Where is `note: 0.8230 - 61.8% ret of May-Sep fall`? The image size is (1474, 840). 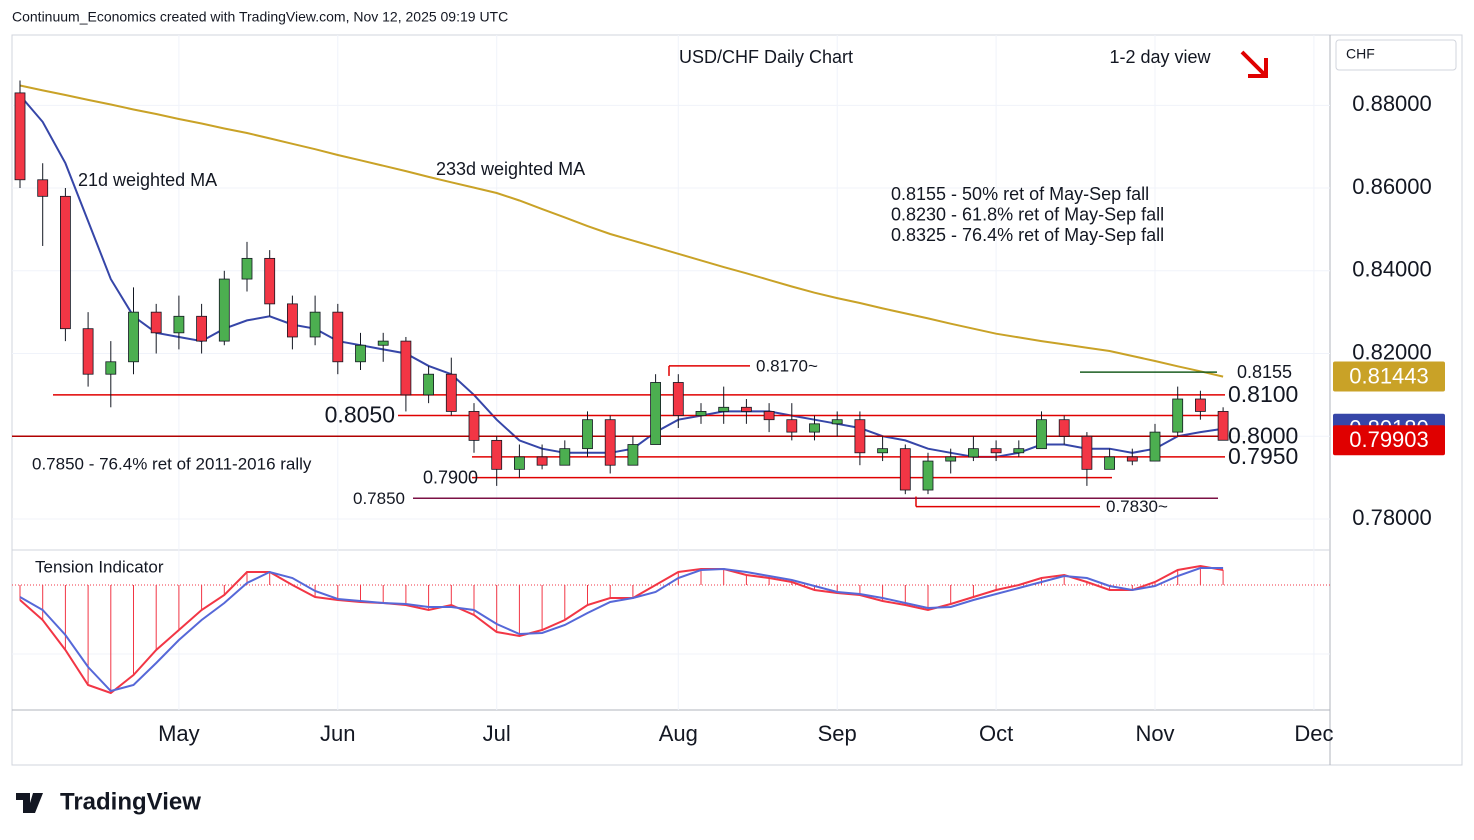 note: 0.8230 - 61.8% ret of May-Sep fall is located at coordinates (1027, 214).